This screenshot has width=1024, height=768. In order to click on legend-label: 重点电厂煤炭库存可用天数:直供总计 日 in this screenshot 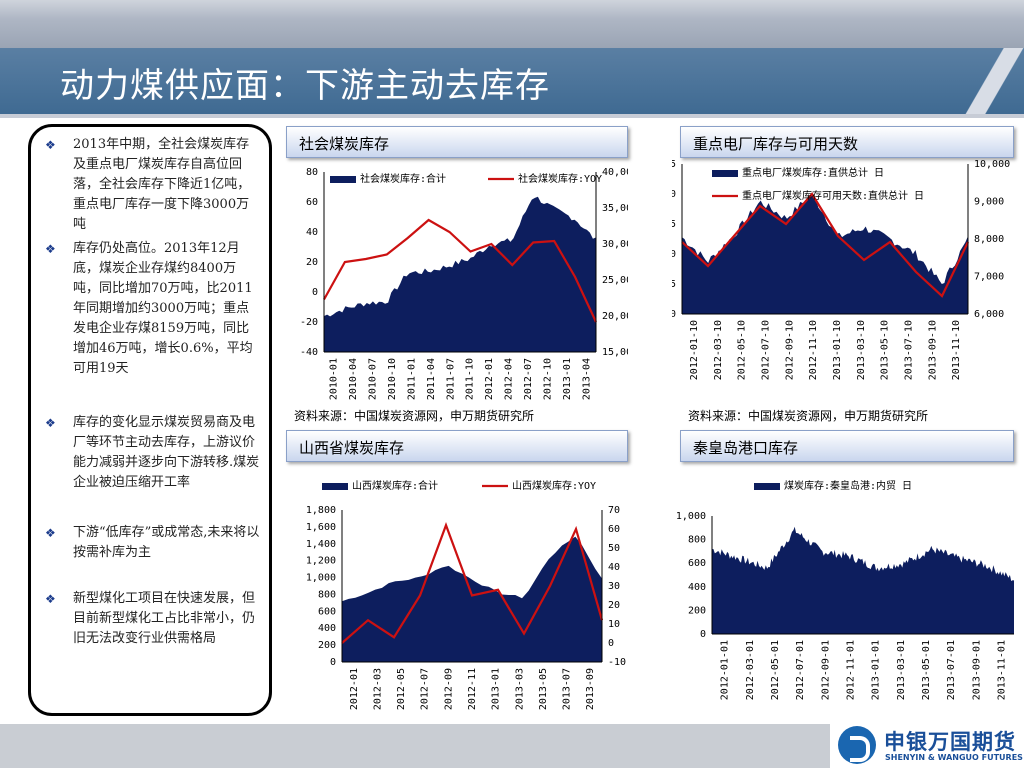, I will do `click(833, 195)`.